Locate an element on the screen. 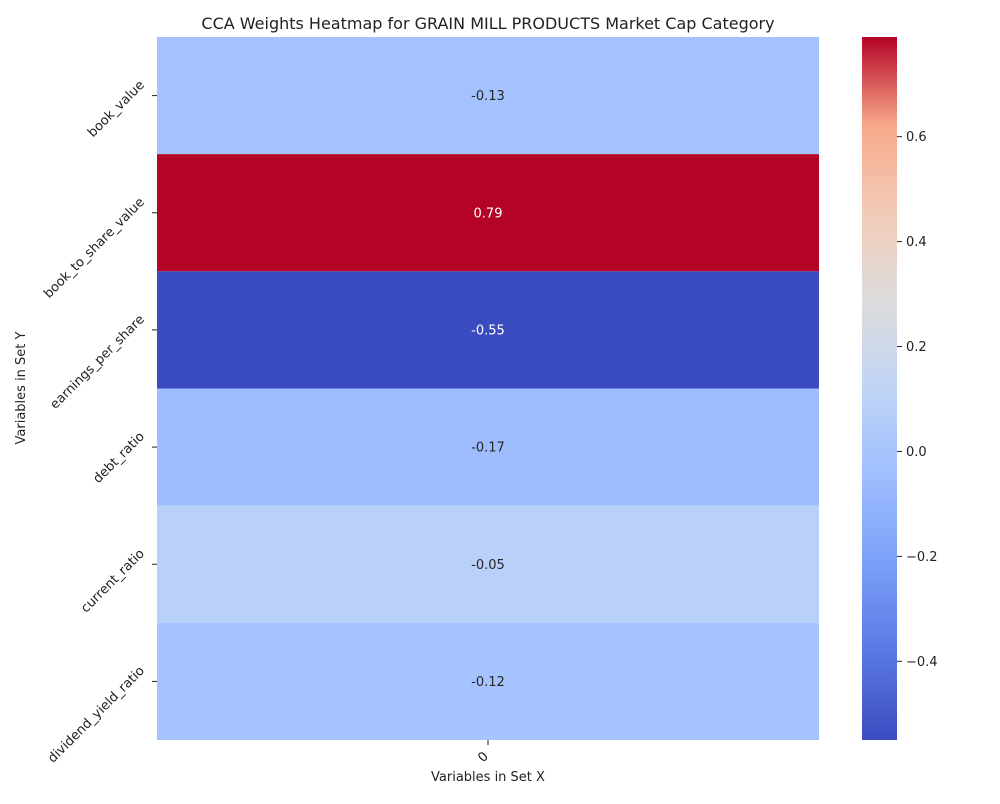  x-axis: 0 is located at coordinates (483, 753).